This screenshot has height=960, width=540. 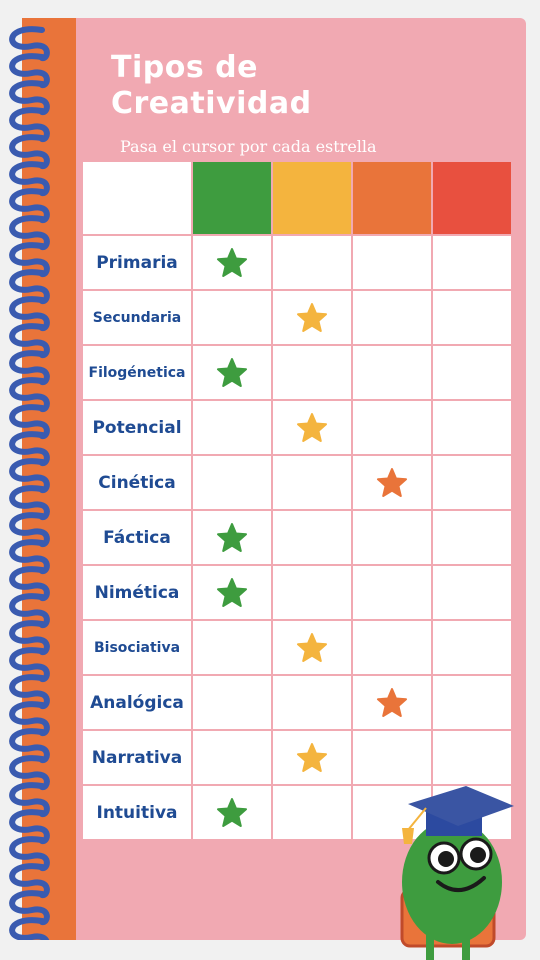 I want to click on table-row: Fáctica, so click(x=297, y=537).